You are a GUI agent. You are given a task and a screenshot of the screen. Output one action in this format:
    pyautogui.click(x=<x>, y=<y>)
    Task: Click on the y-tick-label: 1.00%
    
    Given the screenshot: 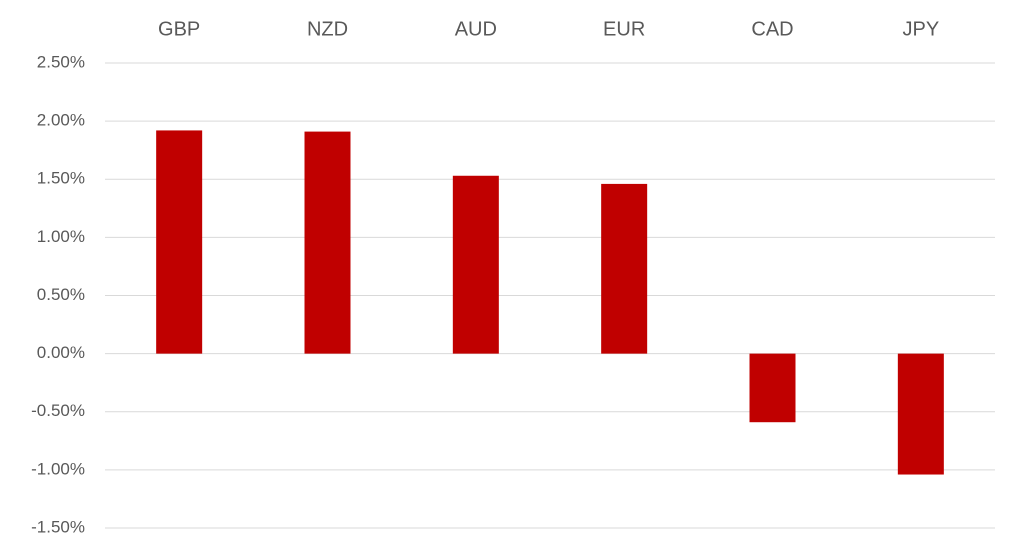 What is the action you would take?
    pyautogui.click(x=61, y=236)
    